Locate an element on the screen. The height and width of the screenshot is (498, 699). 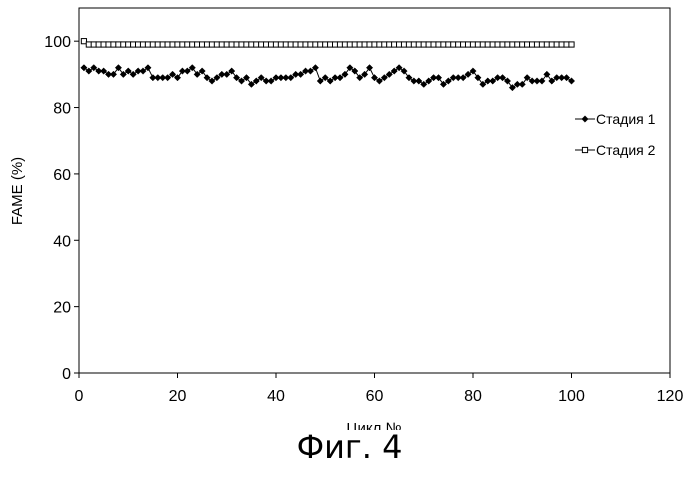
legend-label: Стадия 2 is located at coordinates (626, 150).